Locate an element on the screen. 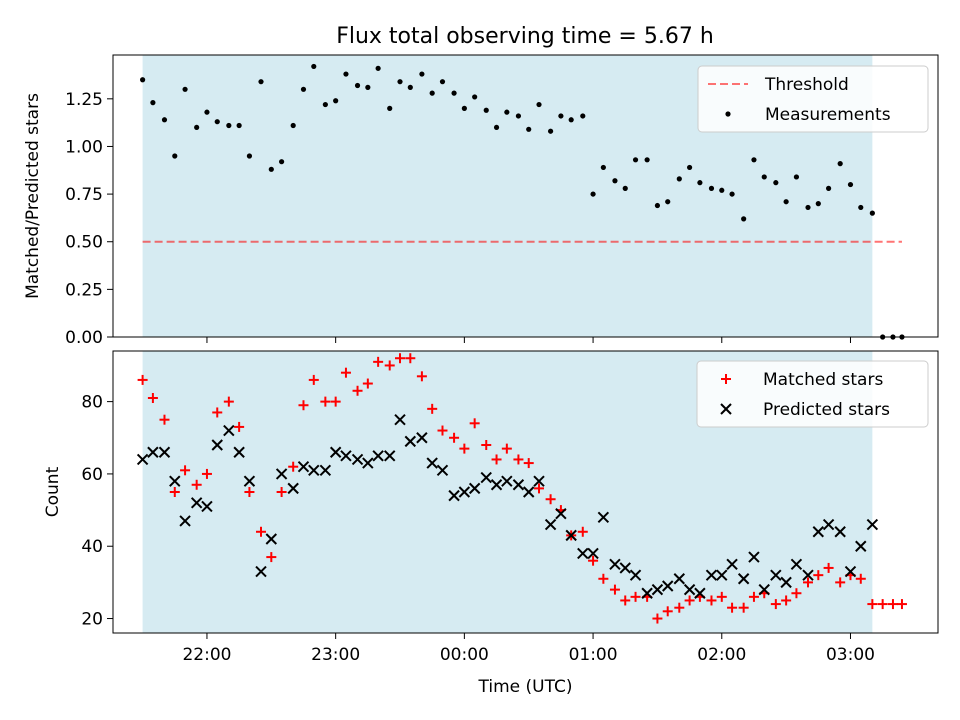 This screenshot has height=720, width=960. bottom-y-ticks: 20 40 60 80 is located at coordinates (97, 511).